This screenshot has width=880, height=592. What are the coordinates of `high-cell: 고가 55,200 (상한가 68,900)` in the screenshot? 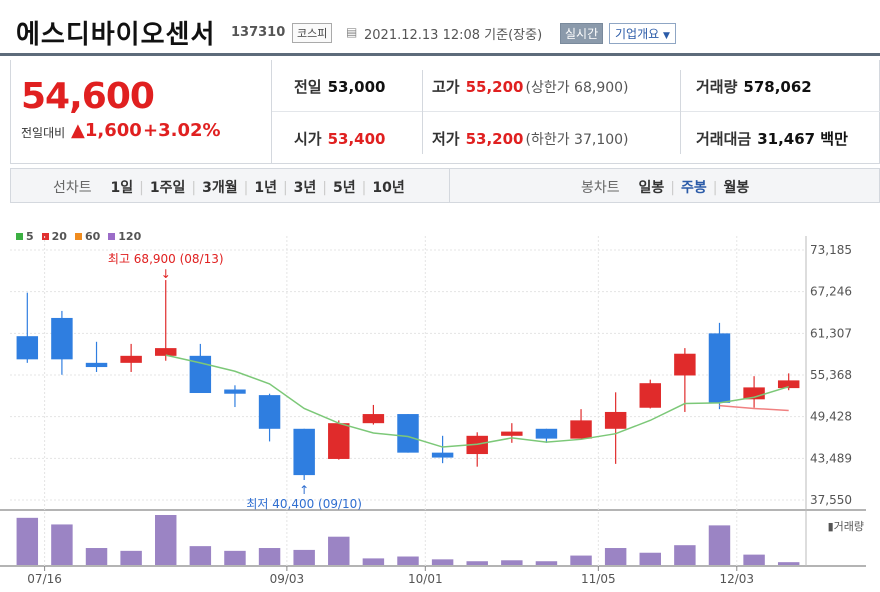 It's located at (530, 86).